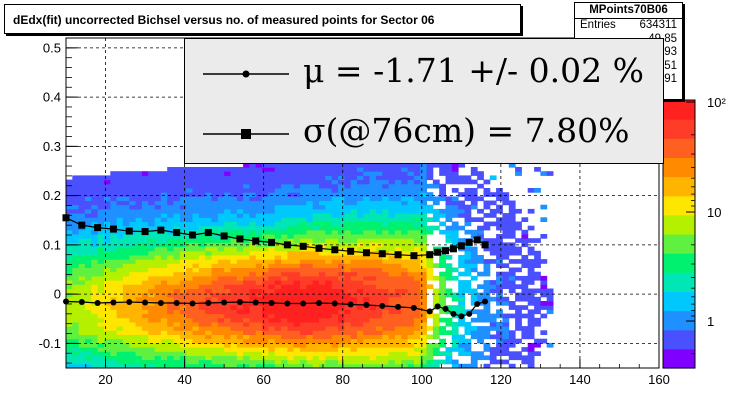 The width and height of the screenshot is (735, 413). What do you see at coordinates (659, 379) in the screenshot?
I see `x-tick-label: 160` at bounding box center [659, 379].